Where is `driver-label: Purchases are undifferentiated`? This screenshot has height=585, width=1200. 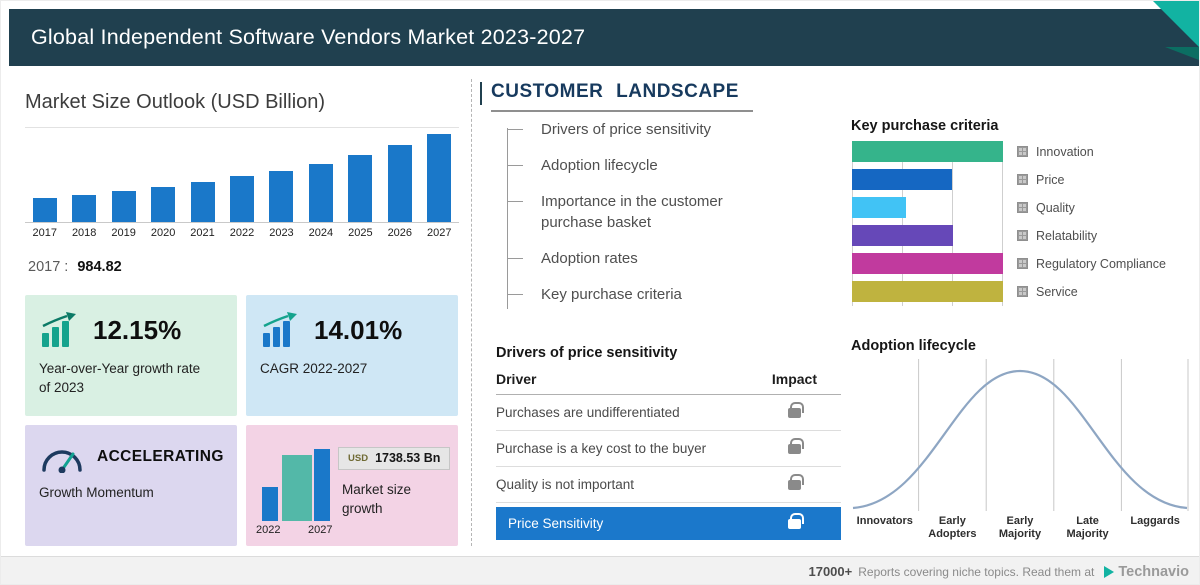 driver-label: Purchases are undifferentiated is located at coordinates (588, 412).